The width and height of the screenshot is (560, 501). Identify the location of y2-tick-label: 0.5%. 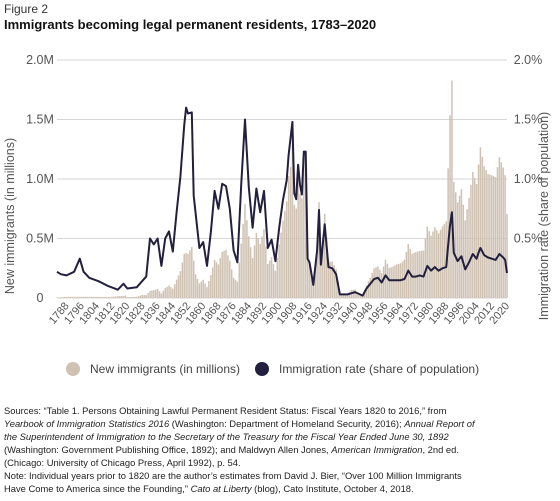
(528, 239).